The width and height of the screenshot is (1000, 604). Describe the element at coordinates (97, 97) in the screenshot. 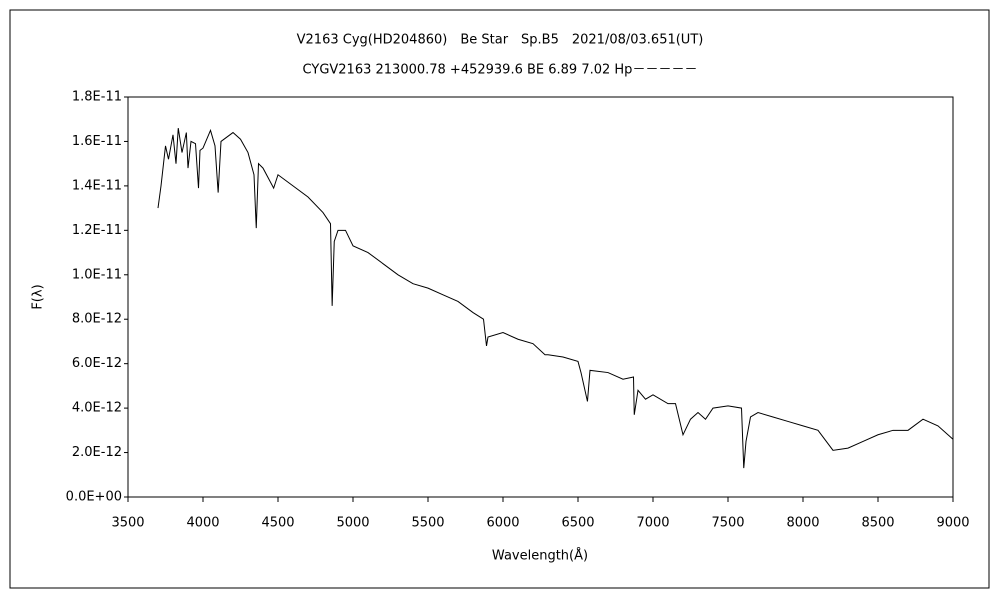

I see `y-tick-label: 1.8E-11` at that location.